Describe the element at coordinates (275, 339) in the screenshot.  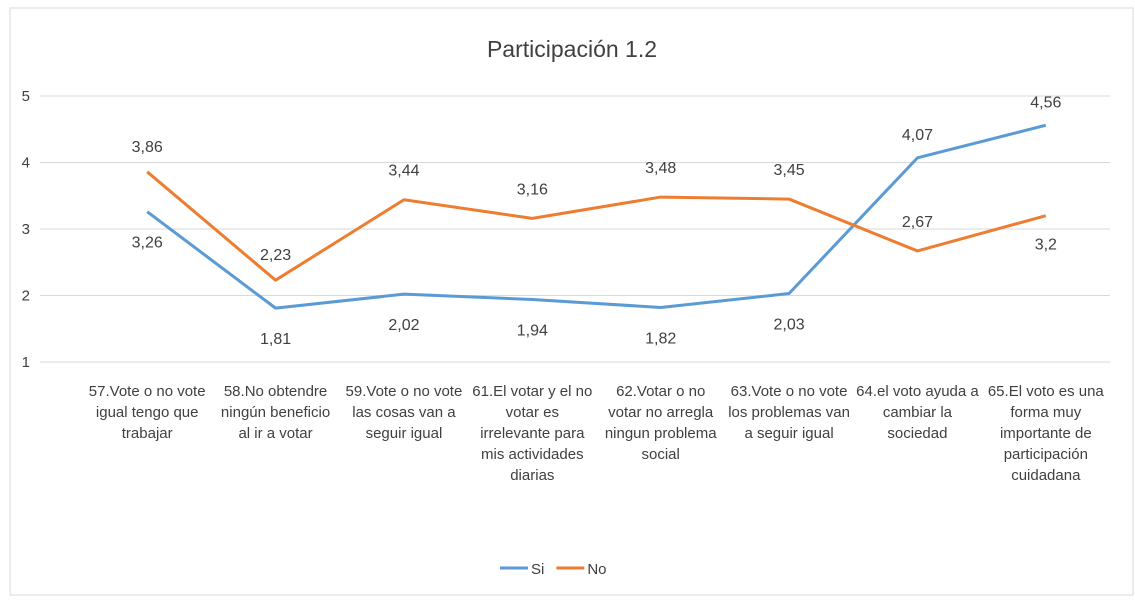
I see `data-label: 1,81` at that location.